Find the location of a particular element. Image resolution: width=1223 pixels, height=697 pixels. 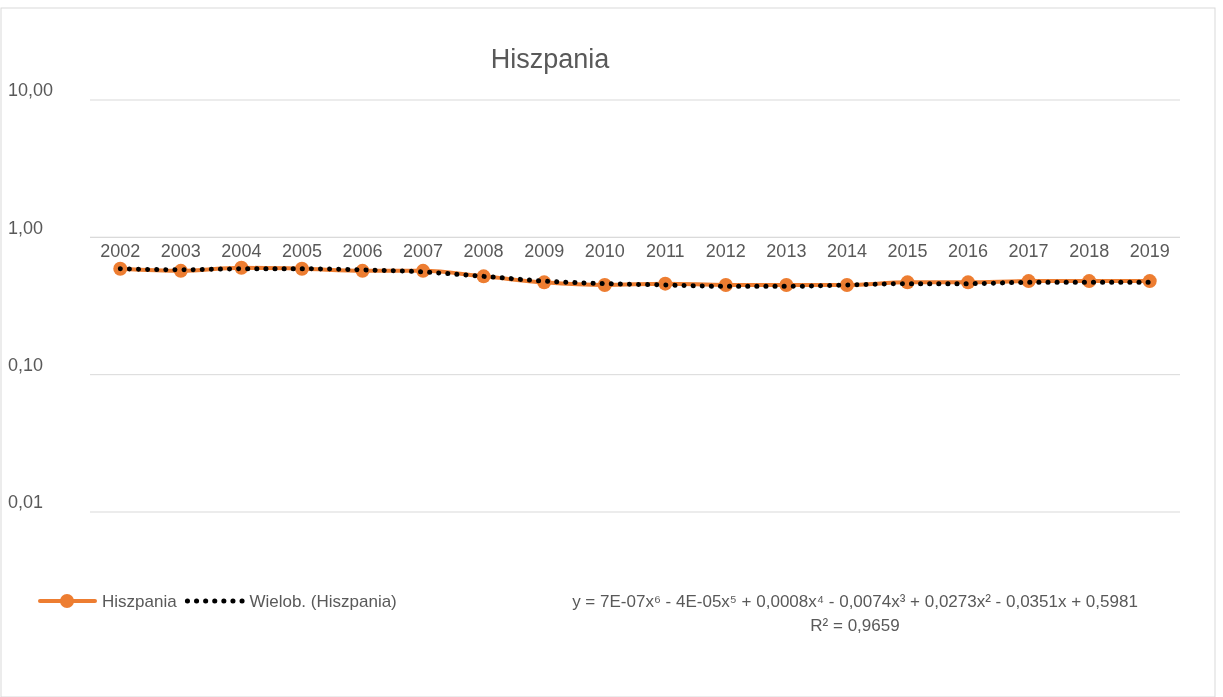

x-tick-label: 2003 is located at coordinates (180, 251).